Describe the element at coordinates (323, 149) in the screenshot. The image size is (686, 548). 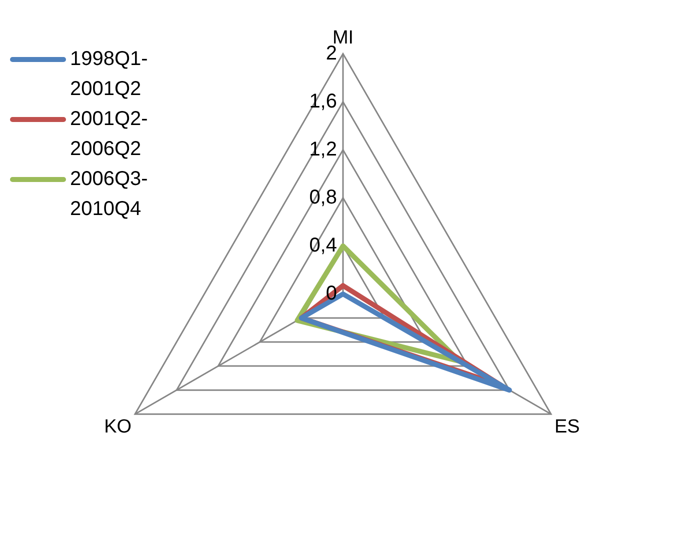
I see `y-tick-label: 1,2` at that location.